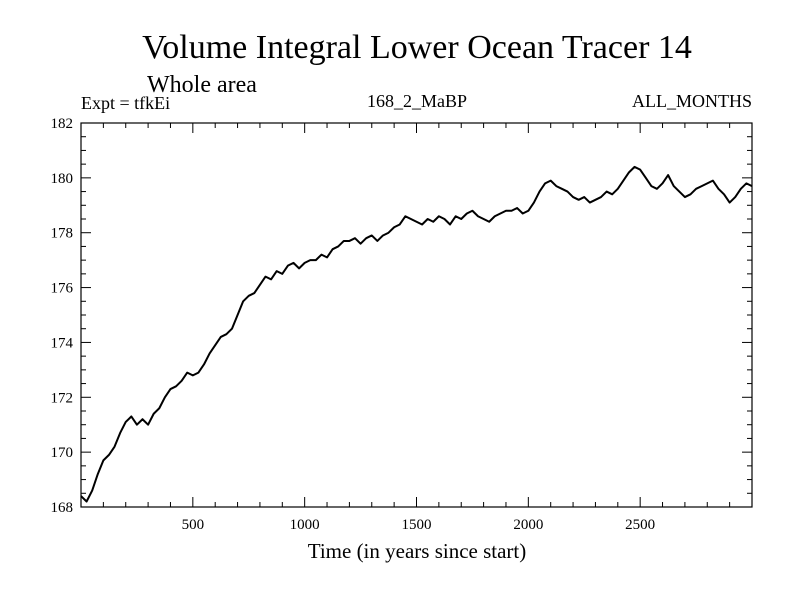 The image size is (800, 600). Describe the element at coordinates (528, 525) in the screenshot. I see `x-tick-label: 2000` at that location.